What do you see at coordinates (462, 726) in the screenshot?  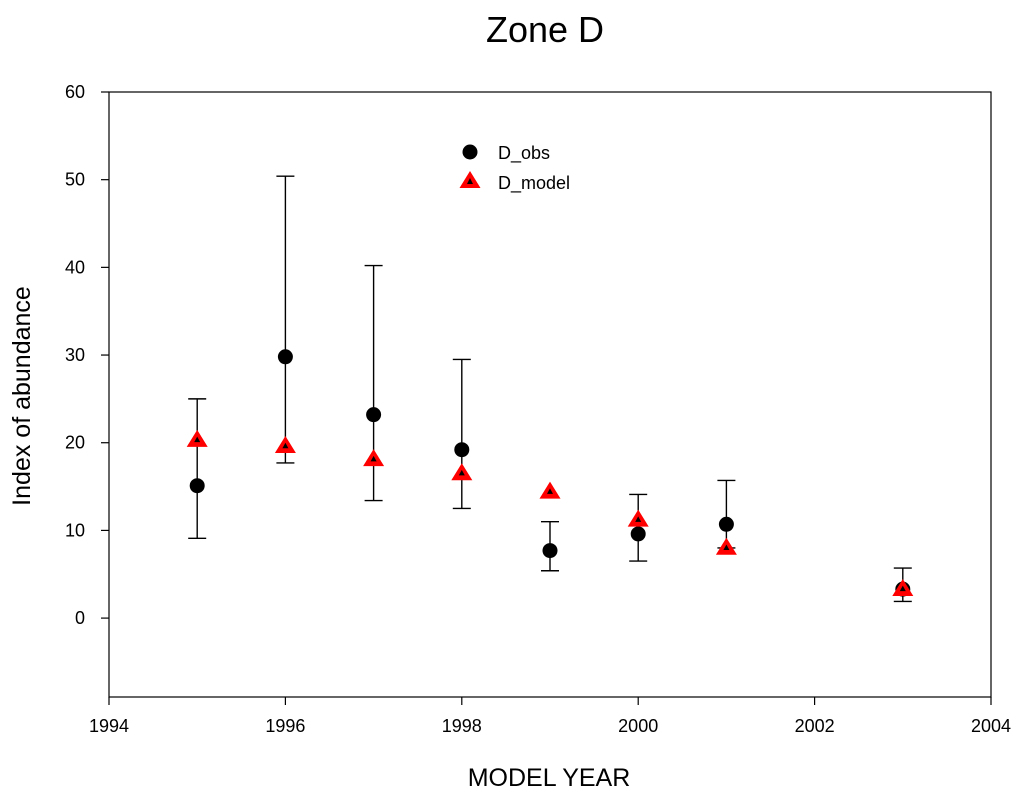 I see `x-tick-label: 1998` at bounding box center [462, 726].